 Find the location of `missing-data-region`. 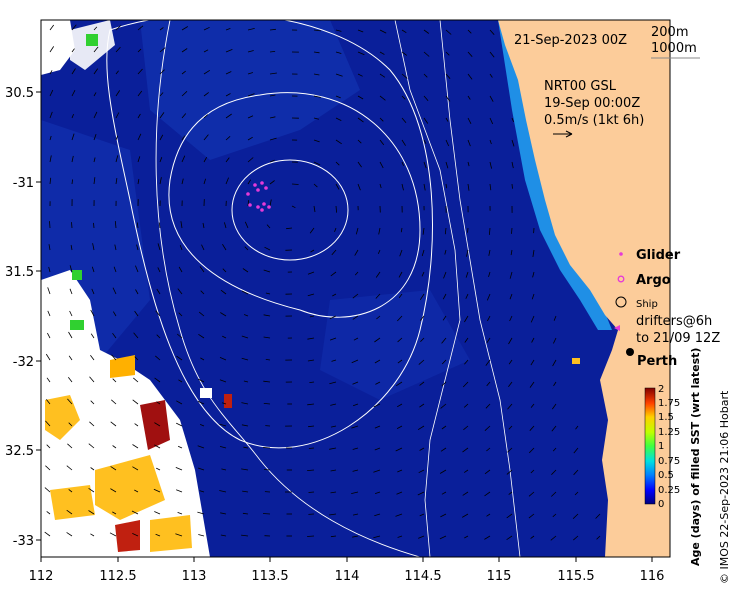

missing-data-region is located at coordinates (125, 413).